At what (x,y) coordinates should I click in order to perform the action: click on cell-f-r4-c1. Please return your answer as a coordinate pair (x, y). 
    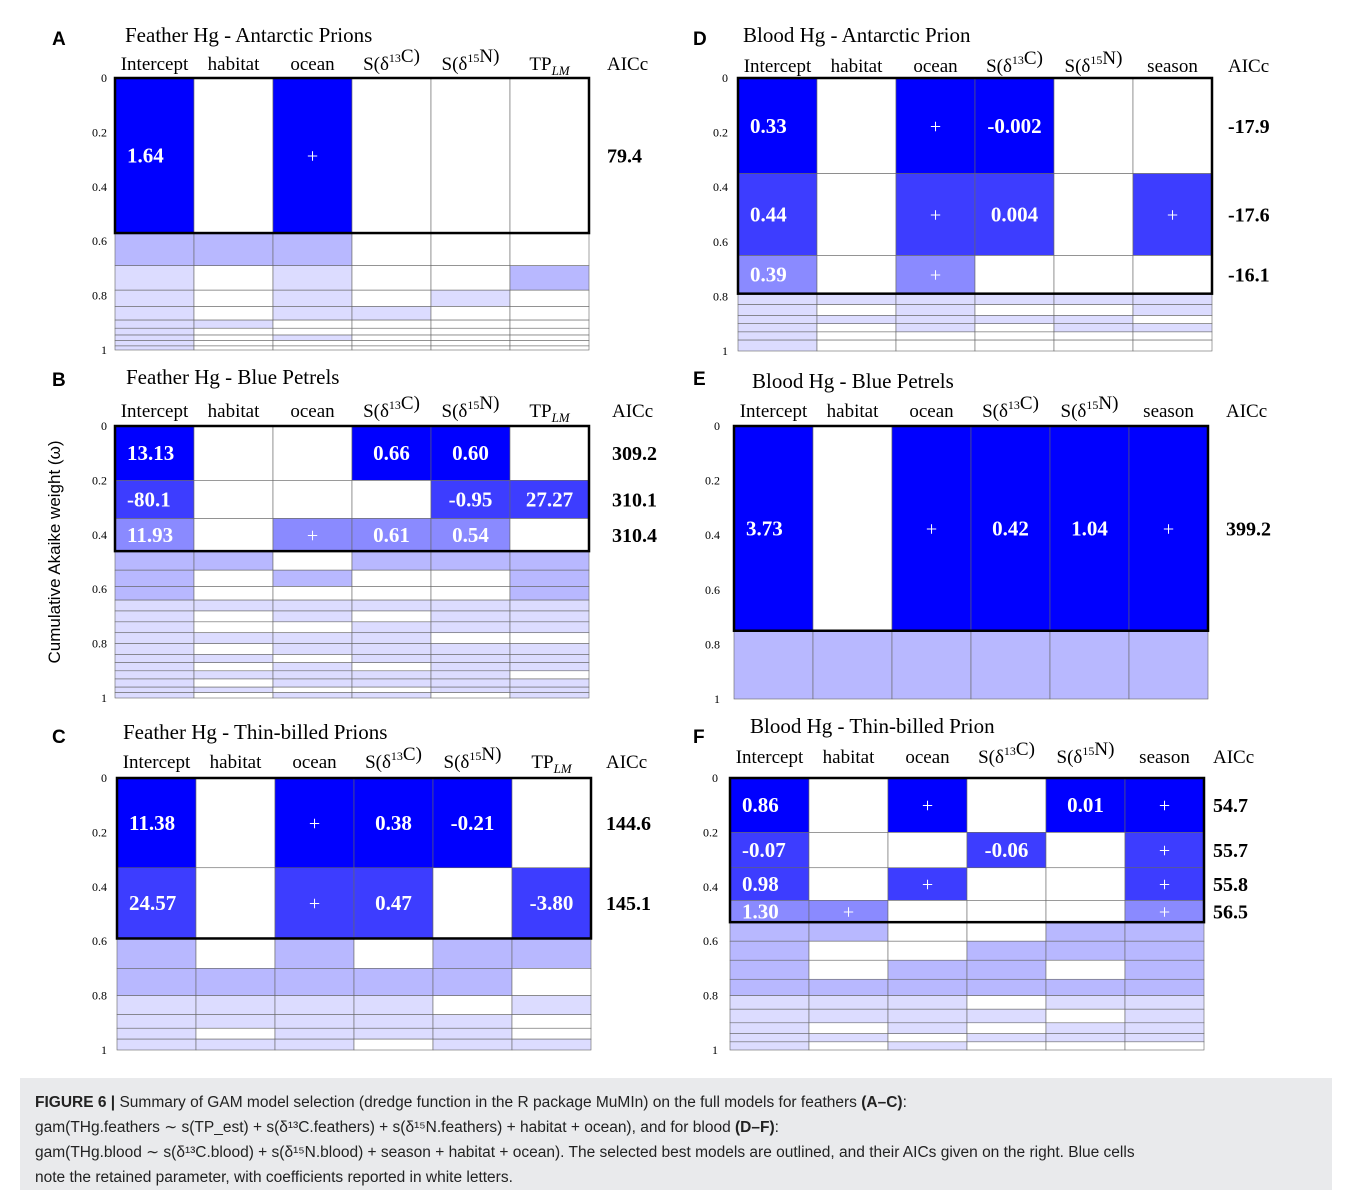
    Looking at the image, I should click on (848, 931).